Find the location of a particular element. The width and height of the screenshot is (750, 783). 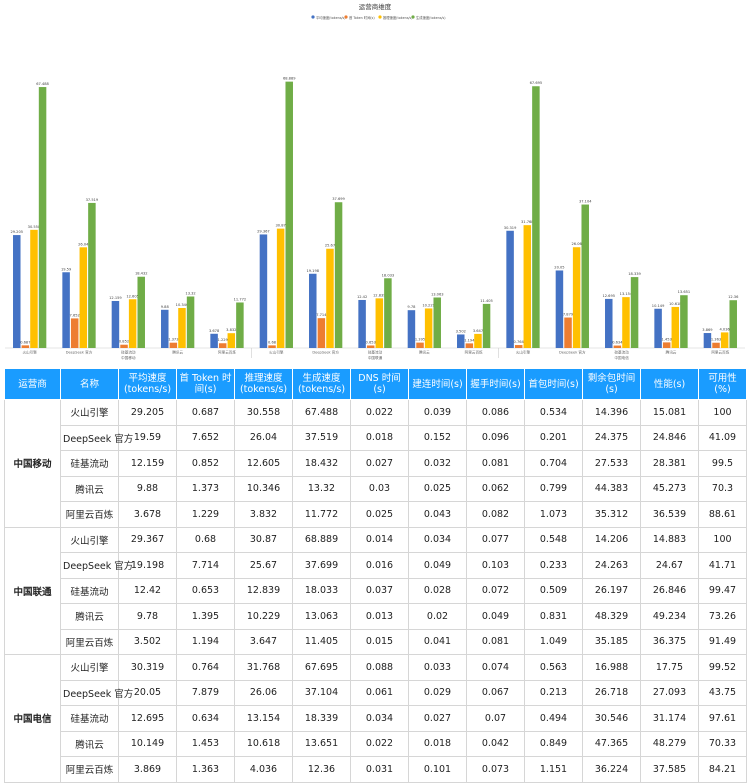

value-cell: 67.488 is located at coordinates (321, 412).